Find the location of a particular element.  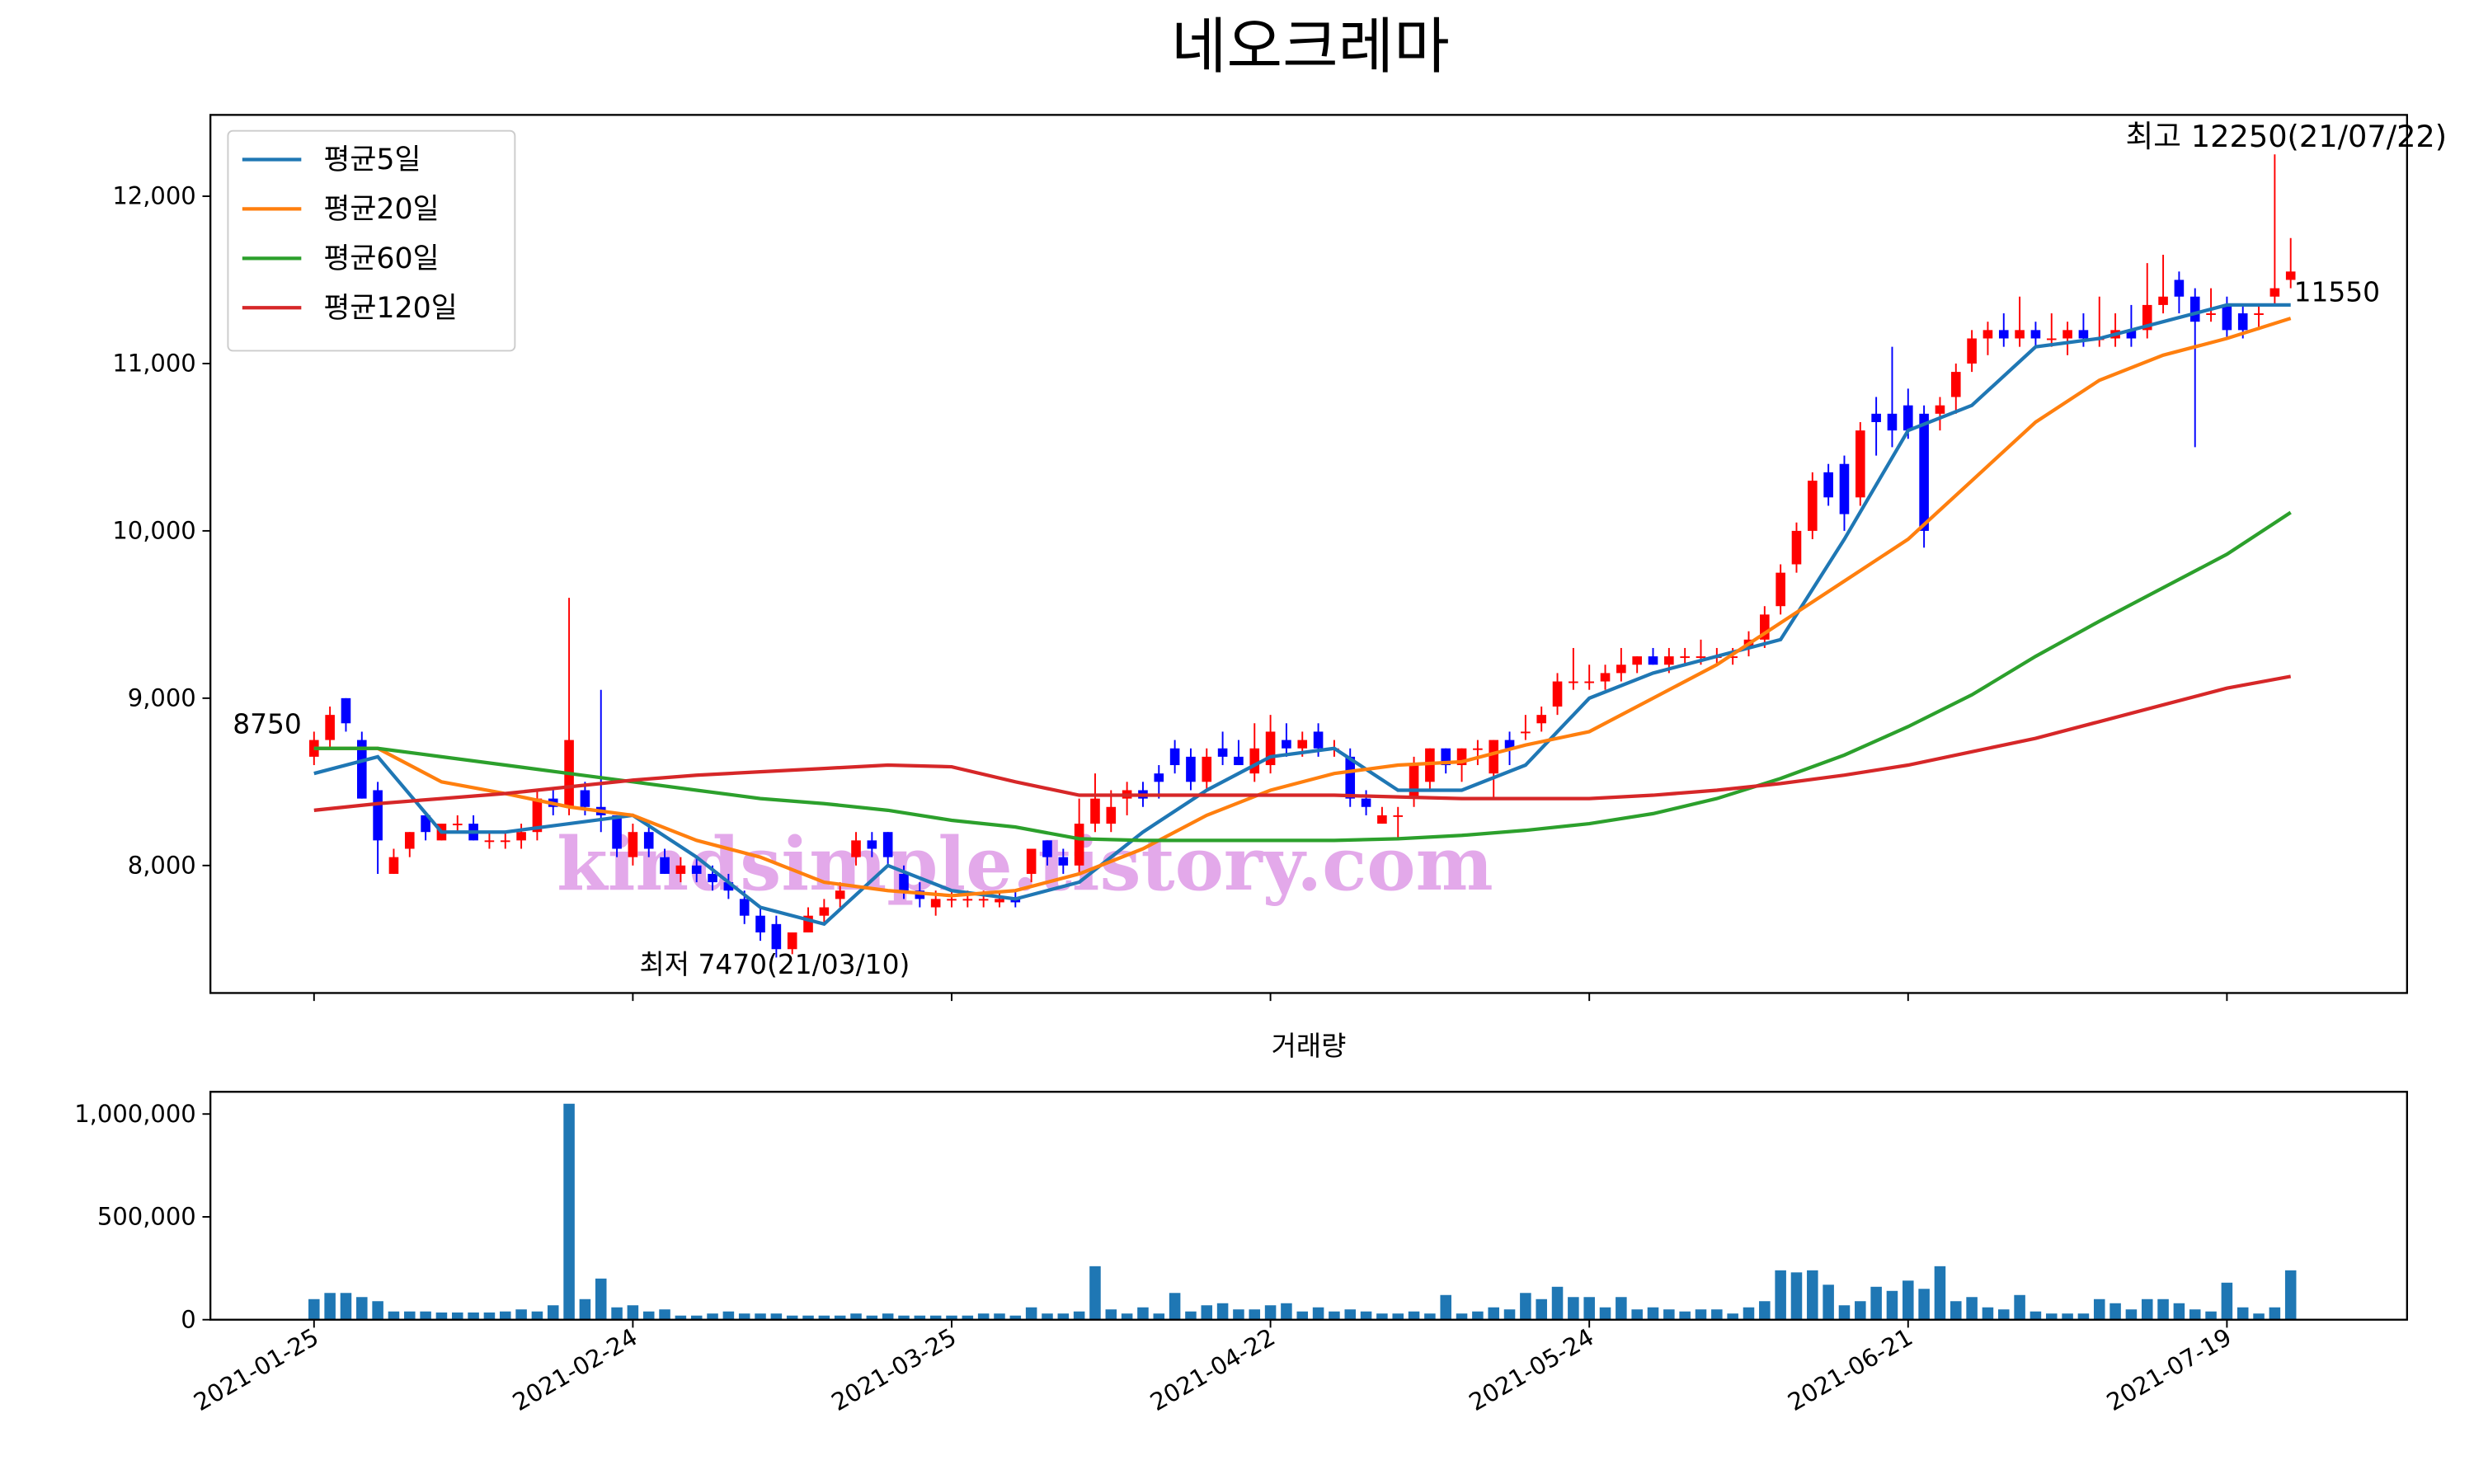

watermark: kindsimple.tistory.com is located at coordinates (1025, 864).